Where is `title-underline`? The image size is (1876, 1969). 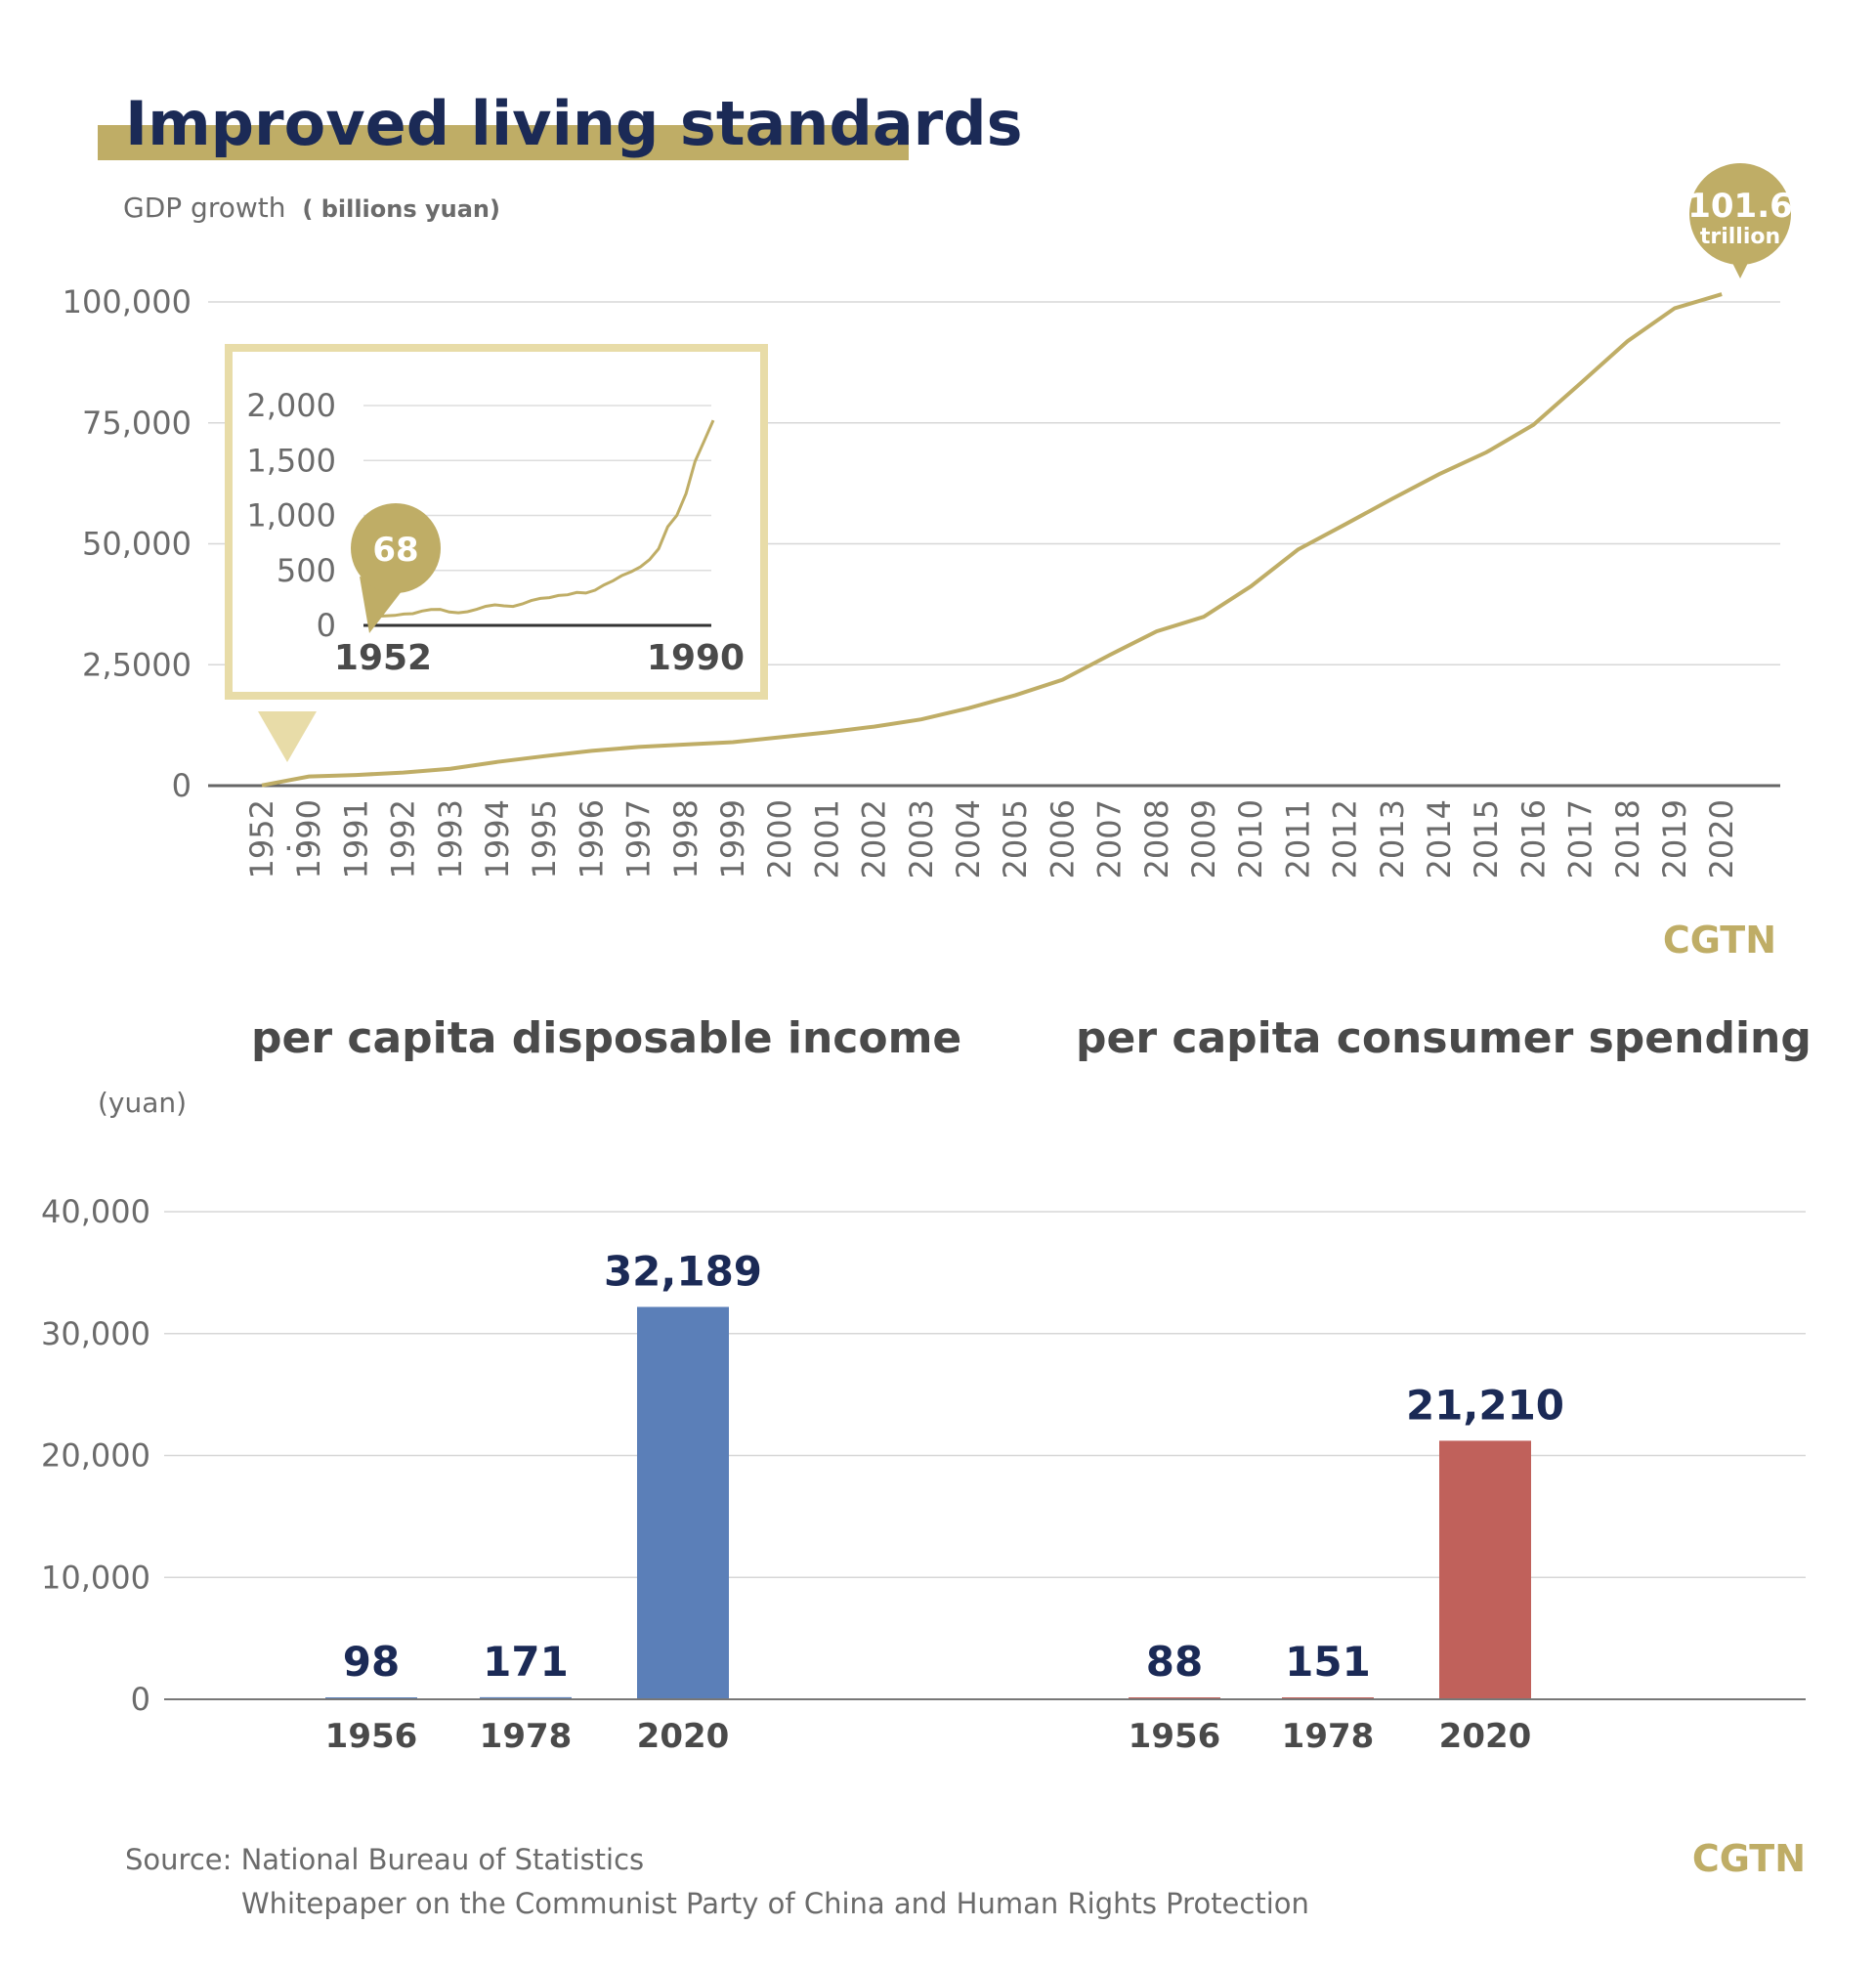
title-underline is located at coordinates (503, 142).